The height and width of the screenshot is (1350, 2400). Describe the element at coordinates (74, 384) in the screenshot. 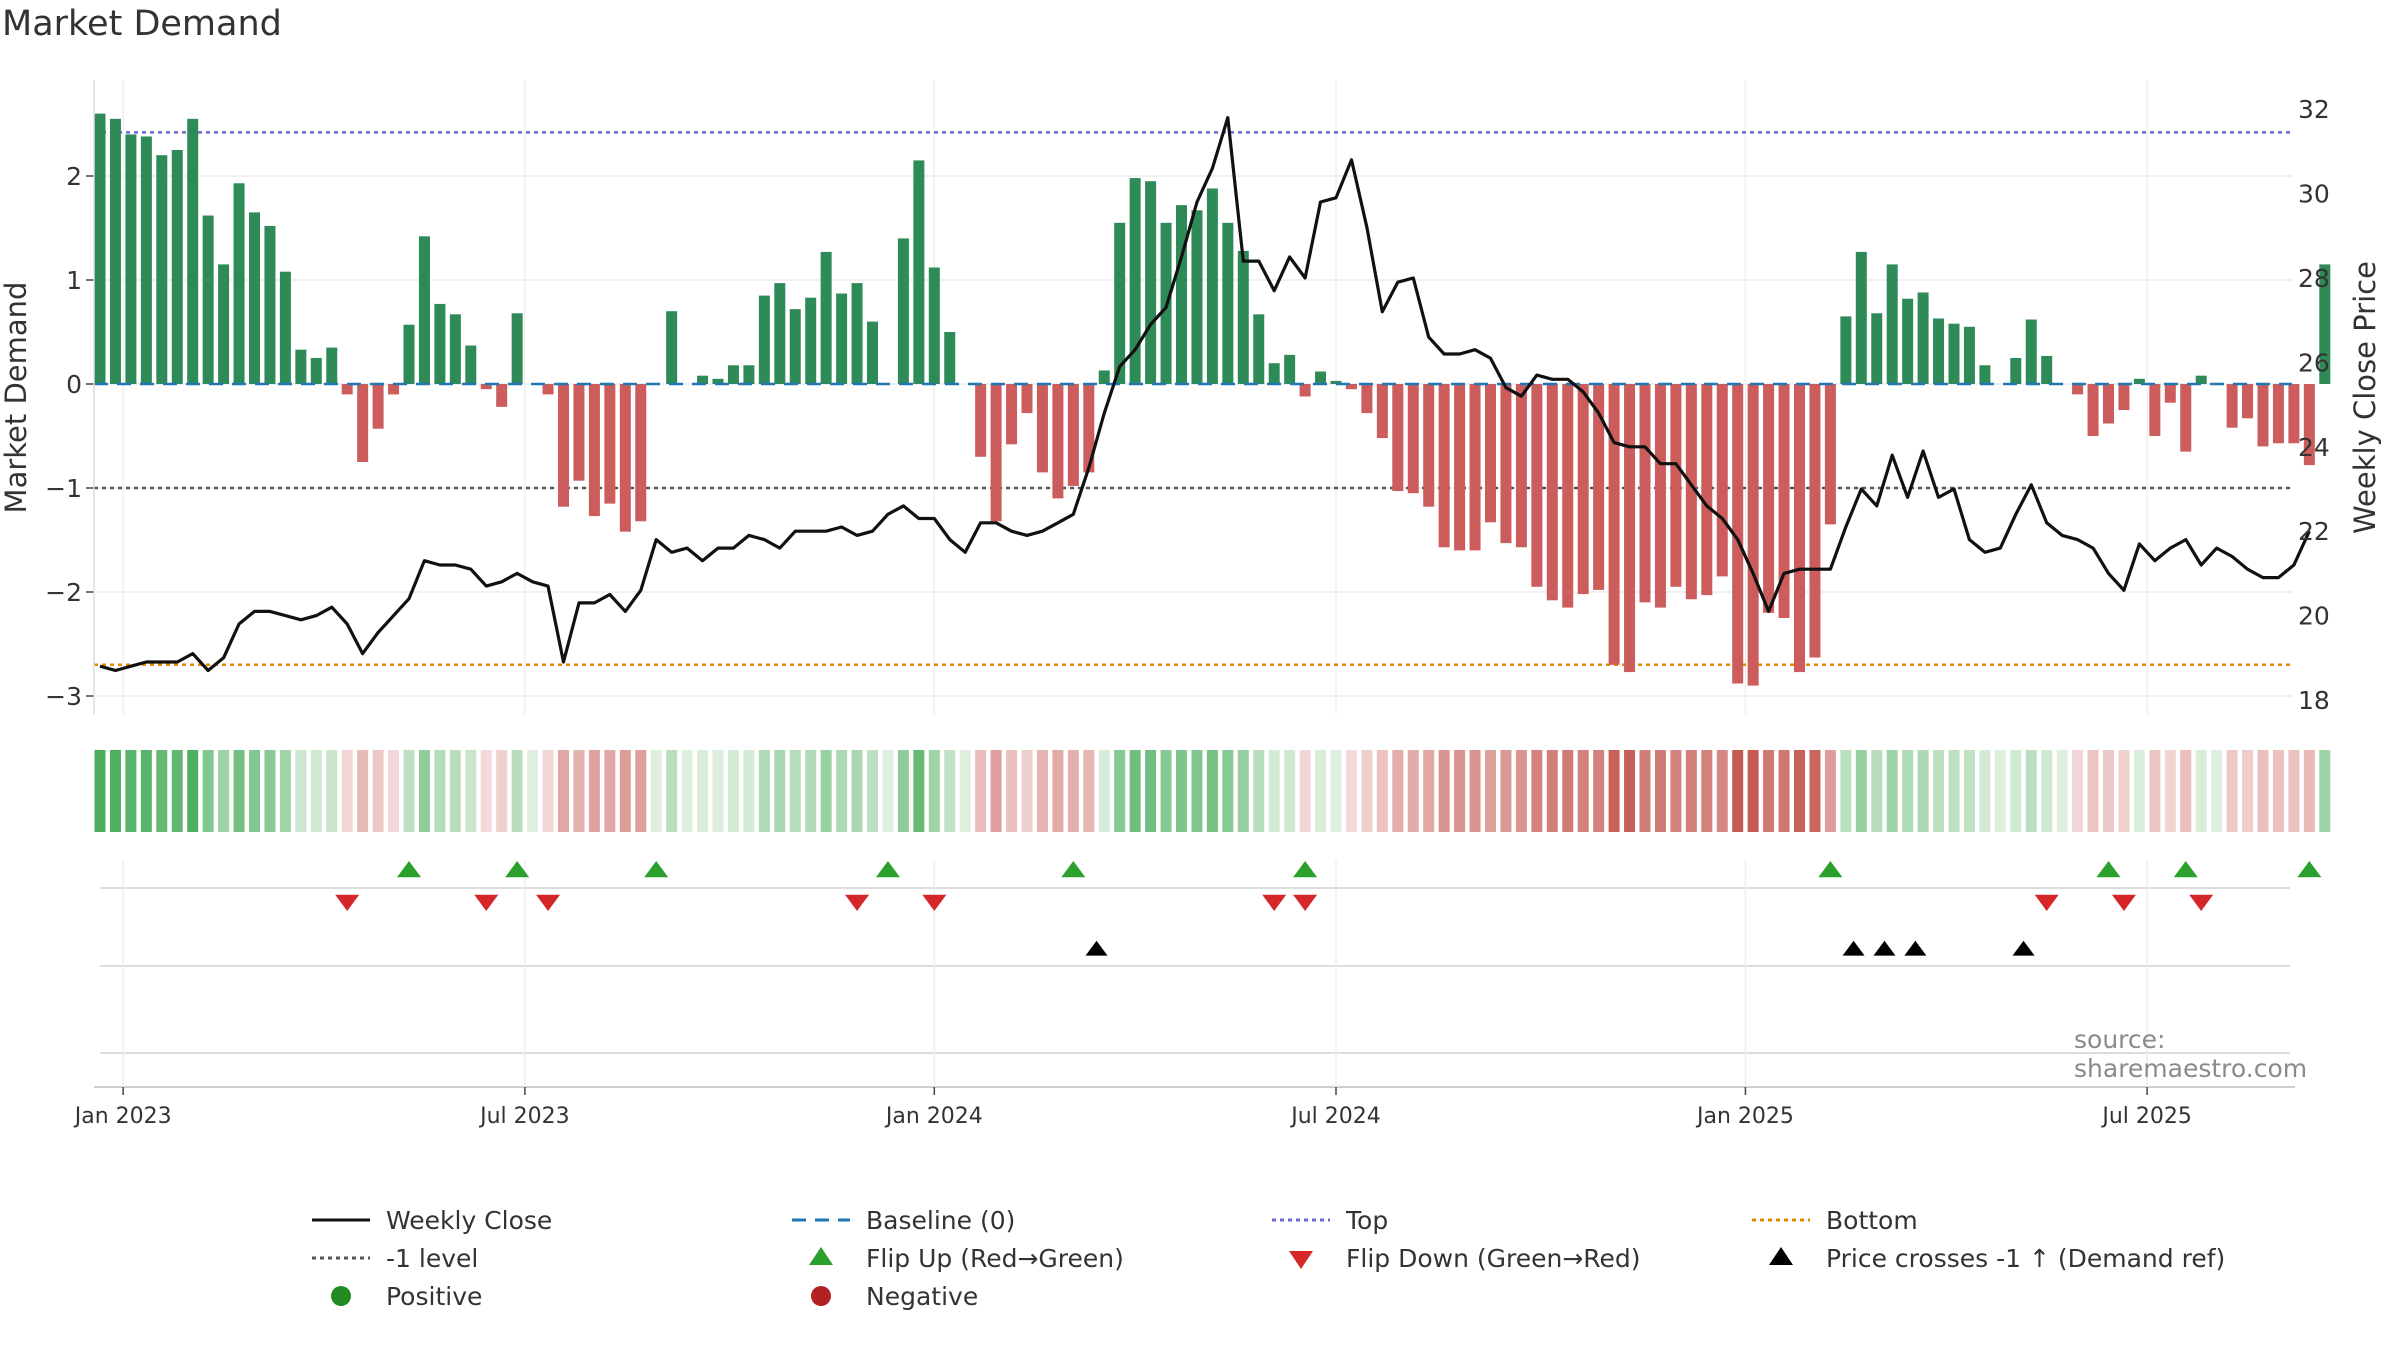

I see `y-tick-label: 0` at that location.